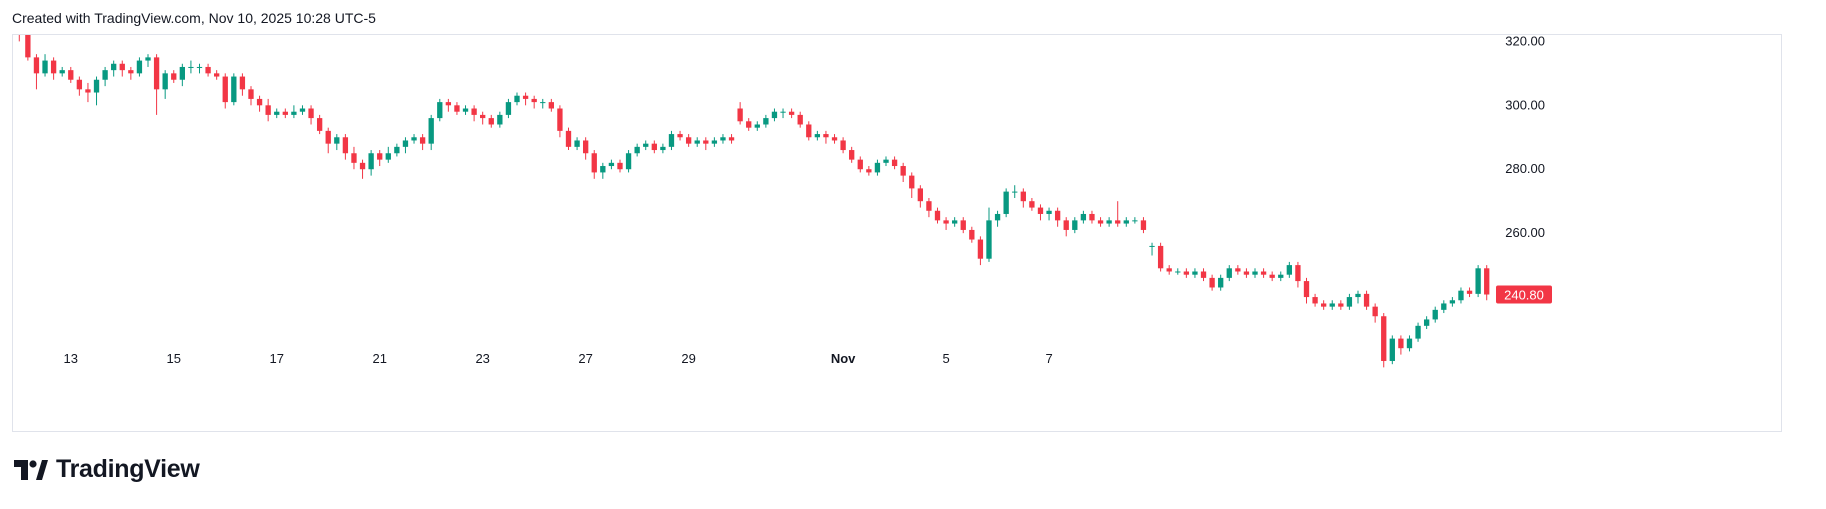 The image size is (1826, 509). Describe the element at coordinates (174, 358) in the screenshot. I see `x-tick-label: 15` at that location.